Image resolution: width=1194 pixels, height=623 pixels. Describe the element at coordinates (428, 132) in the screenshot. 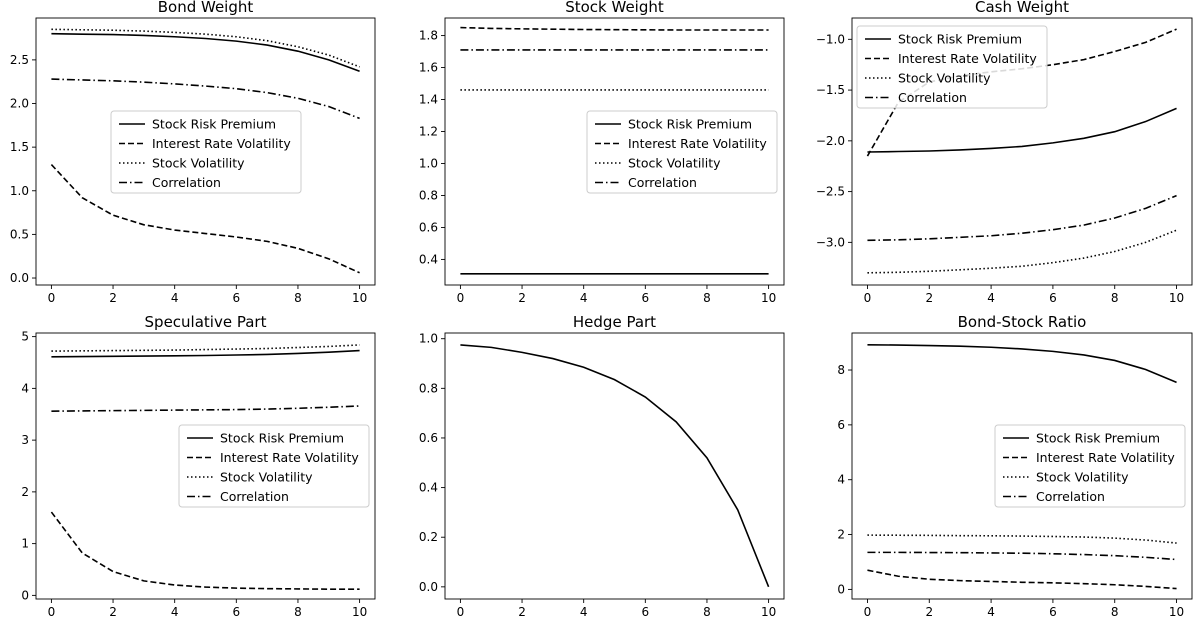

I see `y-tick-label: 1.2` at that location.